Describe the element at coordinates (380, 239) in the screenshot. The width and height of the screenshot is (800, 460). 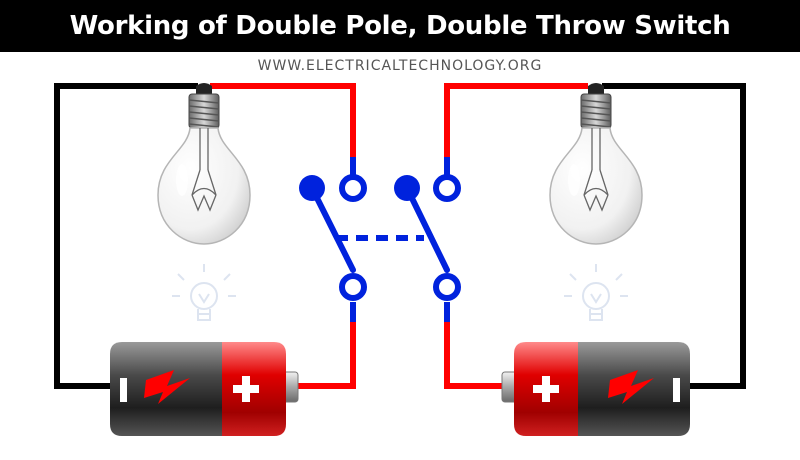
I see `dpdt-switch` at that location.